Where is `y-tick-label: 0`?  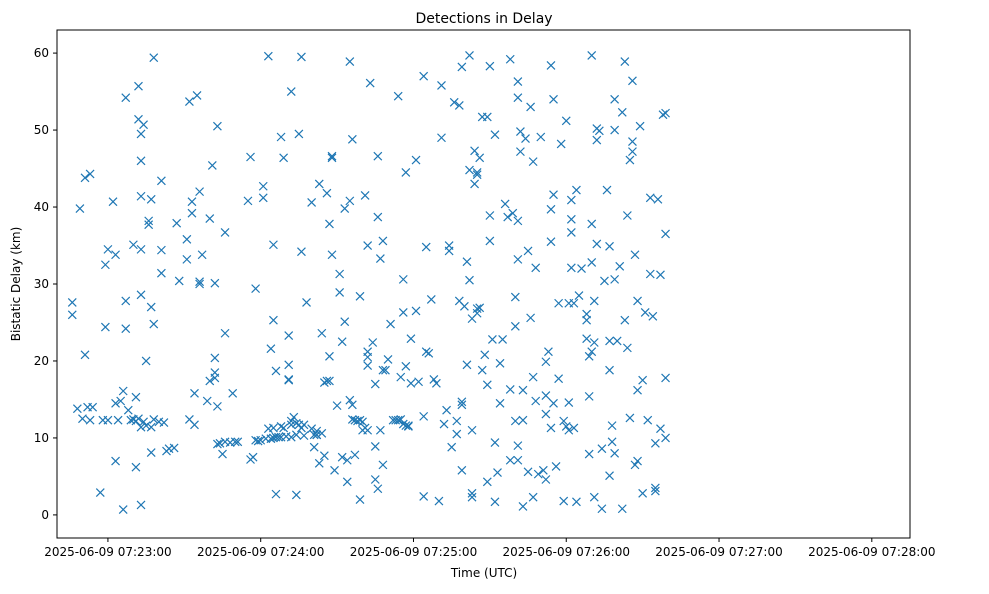 y-tick-label: 0 is located at coordinates (45, 515).